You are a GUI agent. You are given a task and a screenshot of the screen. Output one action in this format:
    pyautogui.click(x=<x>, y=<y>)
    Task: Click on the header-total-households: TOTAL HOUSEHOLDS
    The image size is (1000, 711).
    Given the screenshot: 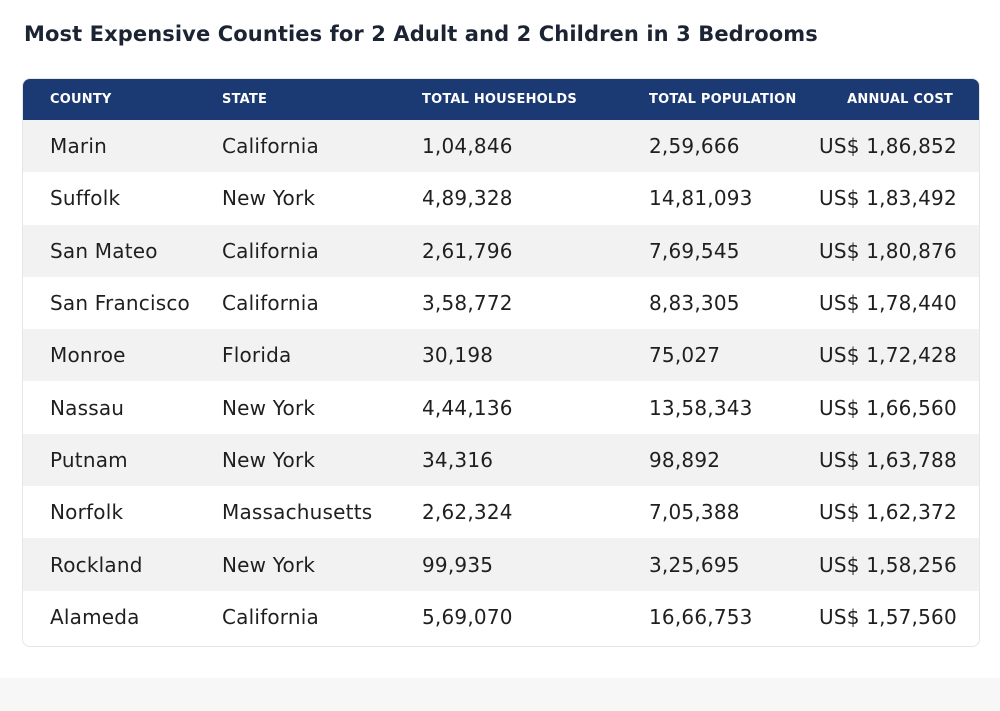 What is the action you would take?
    pyautogui.click(x=499, y=99)
    